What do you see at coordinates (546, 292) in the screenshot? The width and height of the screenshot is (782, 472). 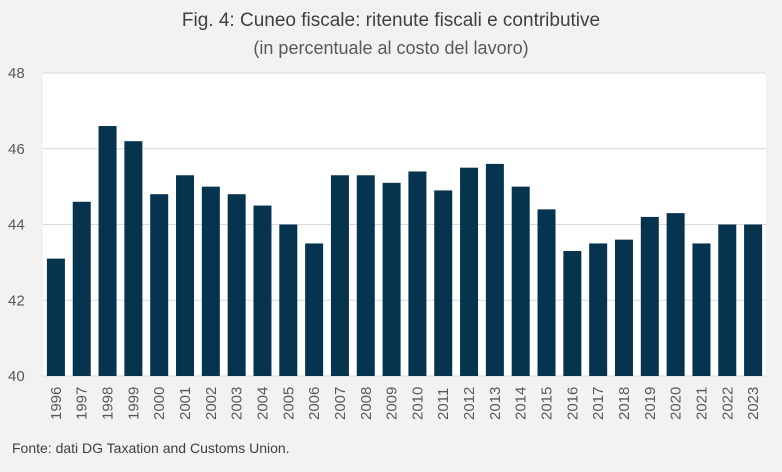 I see `bar-2015` at bounding box center [546, 292].